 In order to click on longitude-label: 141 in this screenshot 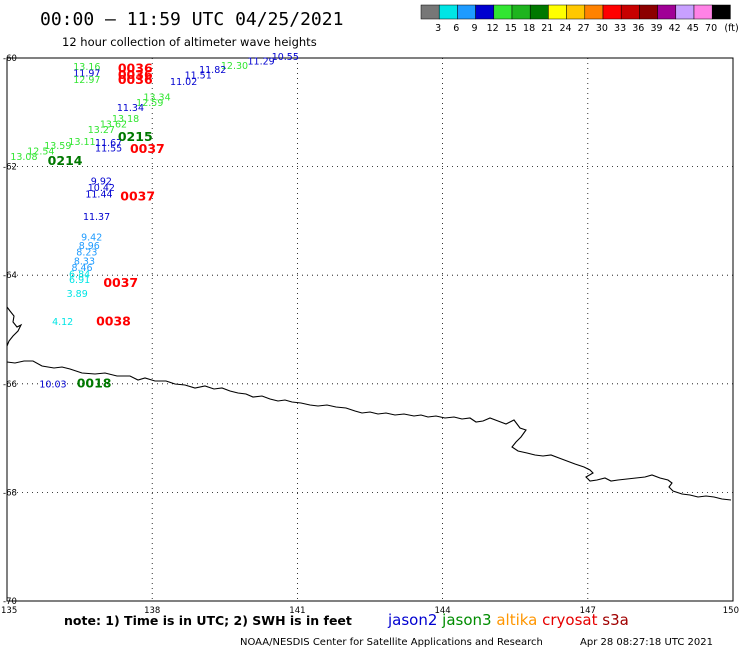, I will do `click(297, 611)`.